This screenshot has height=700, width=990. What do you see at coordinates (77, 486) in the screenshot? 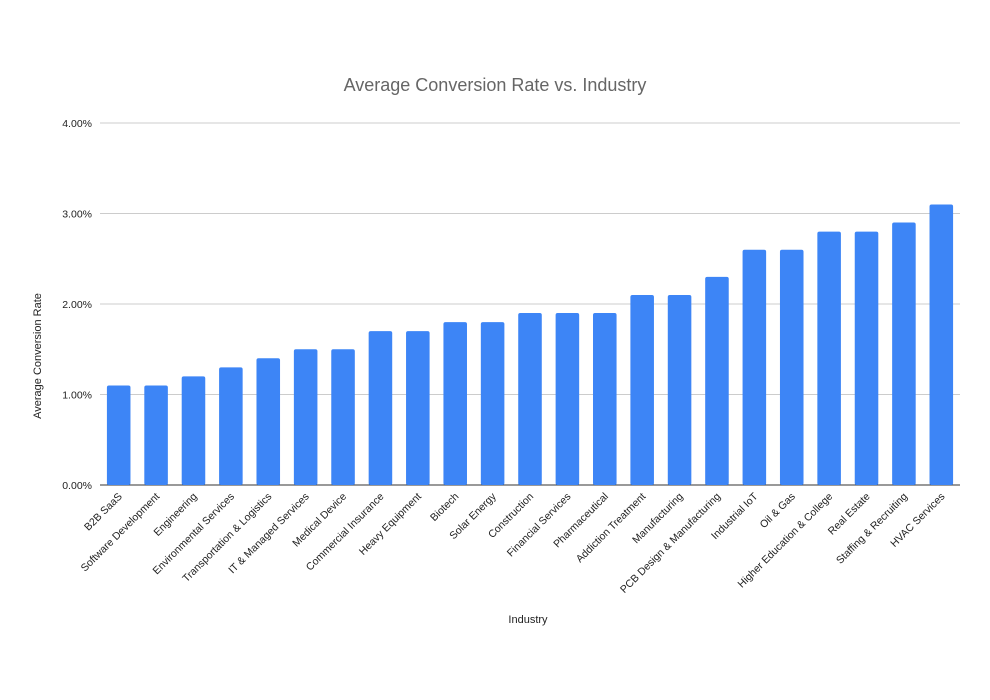
I see `y-tick-label: 0.00%` at bounding box center [77, 486].